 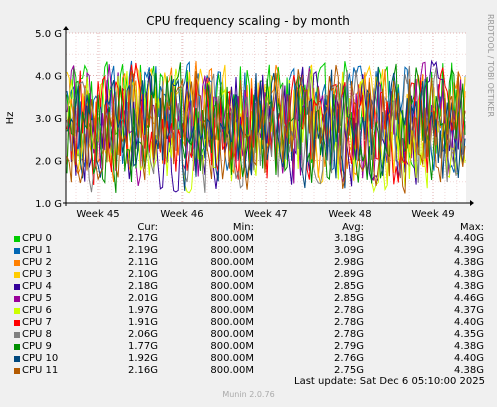 What do you see at coordinates (490, 65) in the screenshot?
I see `rrdtool-label: RRDTOOL / TOBI OETIKER` at bounding box center [490, 65].